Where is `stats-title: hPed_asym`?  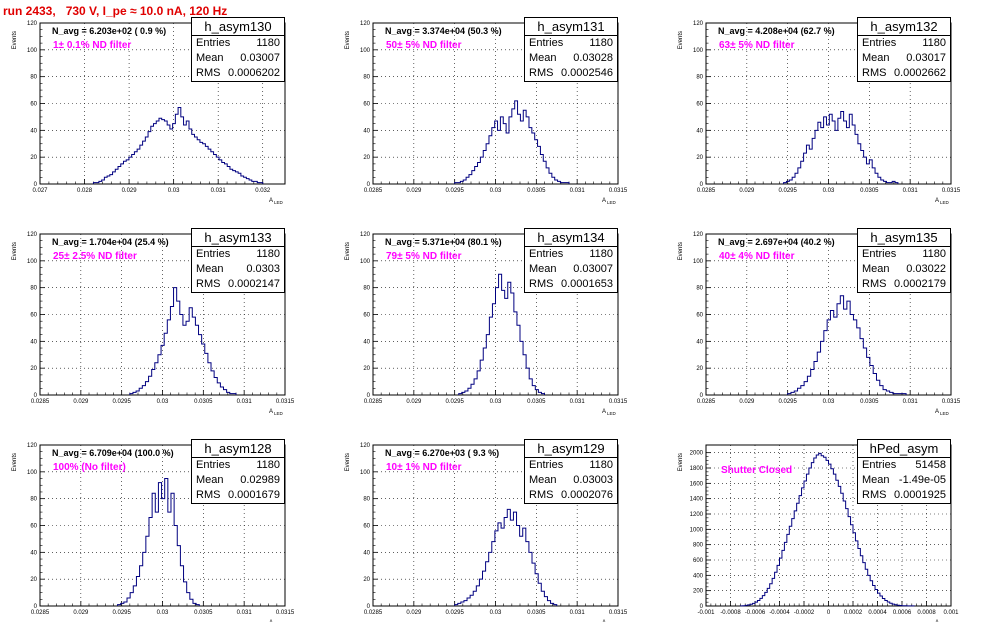
stats-title: hPed_asym is located at coordinates (904, 449).